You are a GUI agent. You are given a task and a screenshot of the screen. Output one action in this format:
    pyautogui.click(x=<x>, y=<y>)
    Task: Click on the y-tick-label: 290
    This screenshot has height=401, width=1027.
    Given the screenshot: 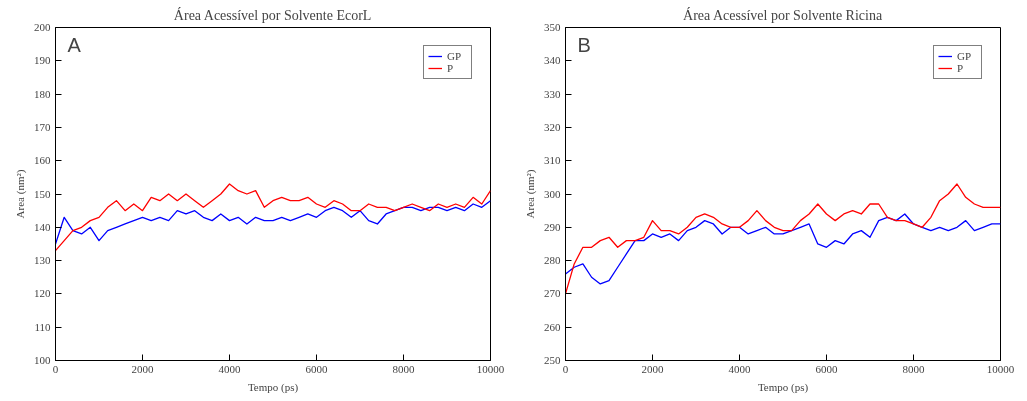 What is the action you would take?
    pyautogui.click(x=552, y=226)
    